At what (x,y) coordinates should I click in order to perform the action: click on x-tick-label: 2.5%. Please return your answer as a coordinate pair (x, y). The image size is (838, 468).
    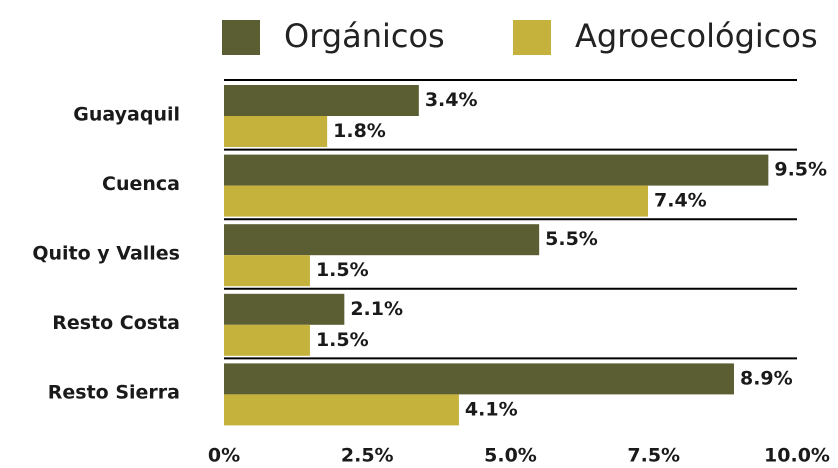
    Looking at the image, I should click on (367, 456).